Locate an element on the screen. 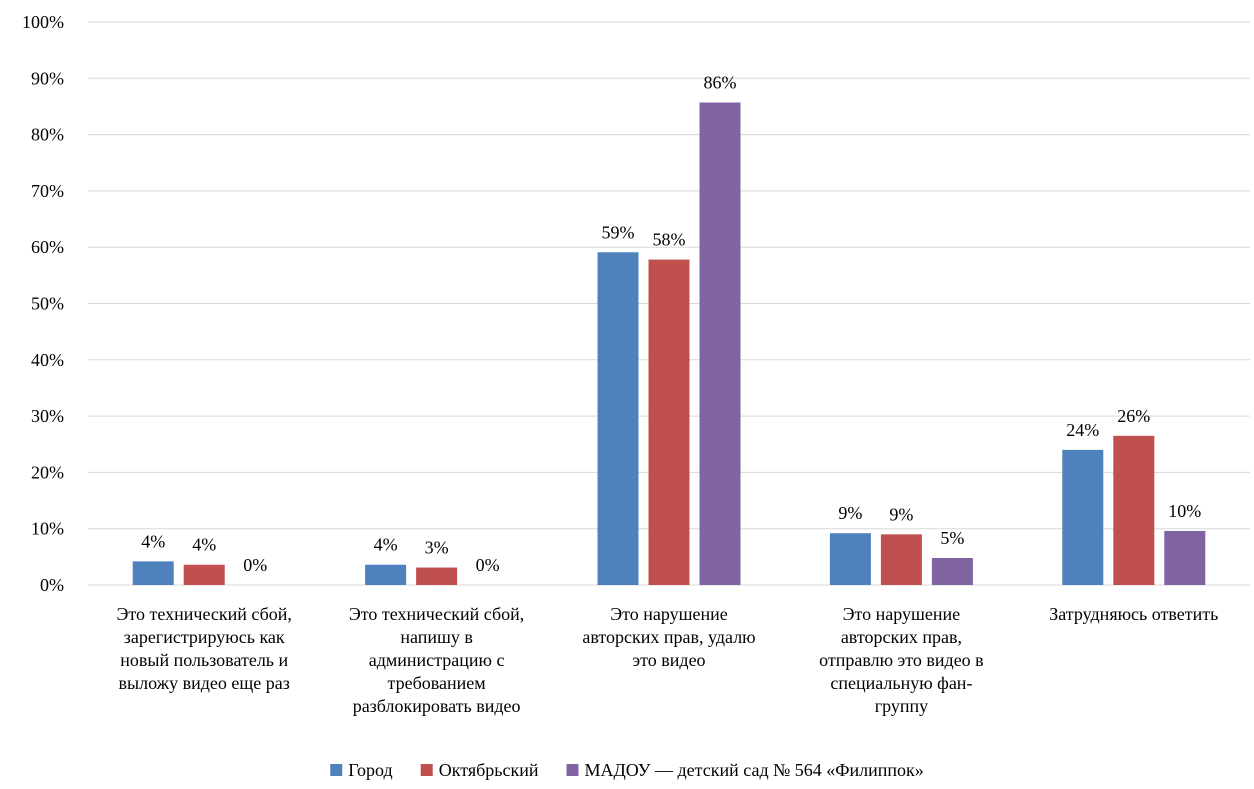 Image resolution: width=1254 pixels, height=789 pixels. y-tick-label: 30% is located at coordinates (47, 416).